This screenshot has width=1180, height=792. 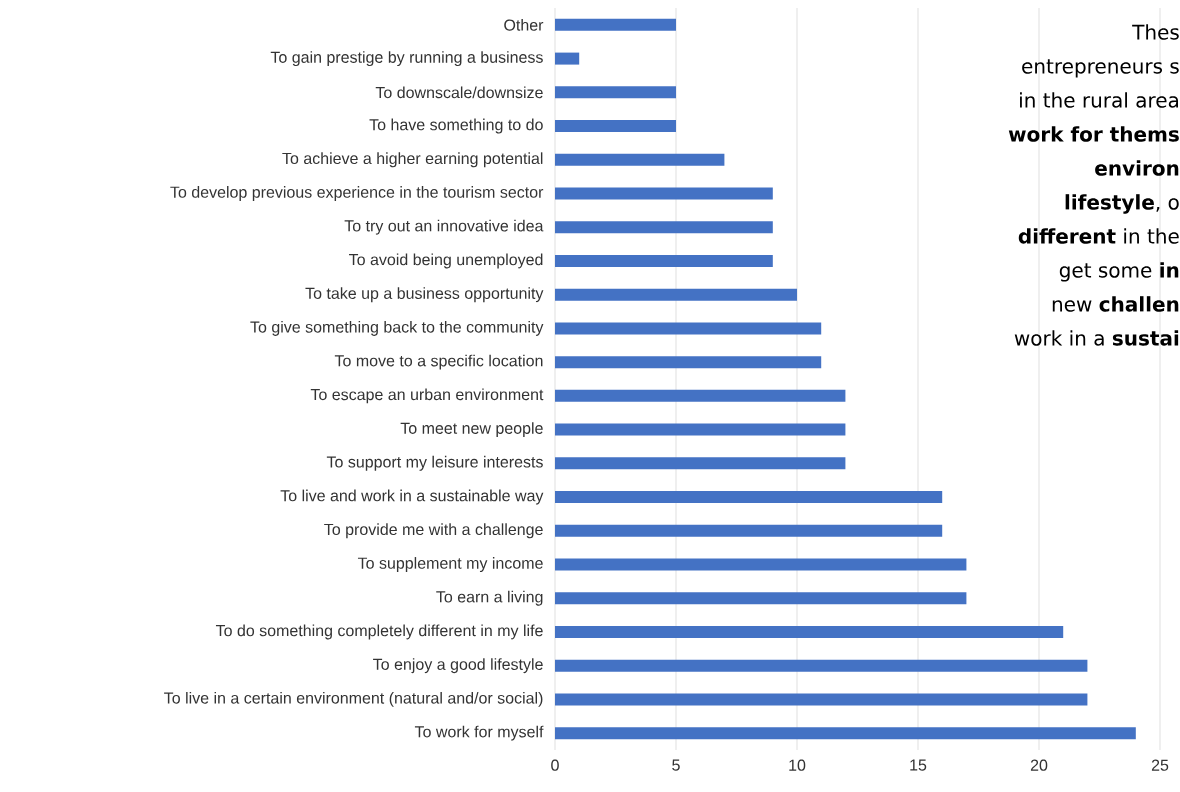 I want to click on x-tick-label: 0, so click(x=555, y=765).